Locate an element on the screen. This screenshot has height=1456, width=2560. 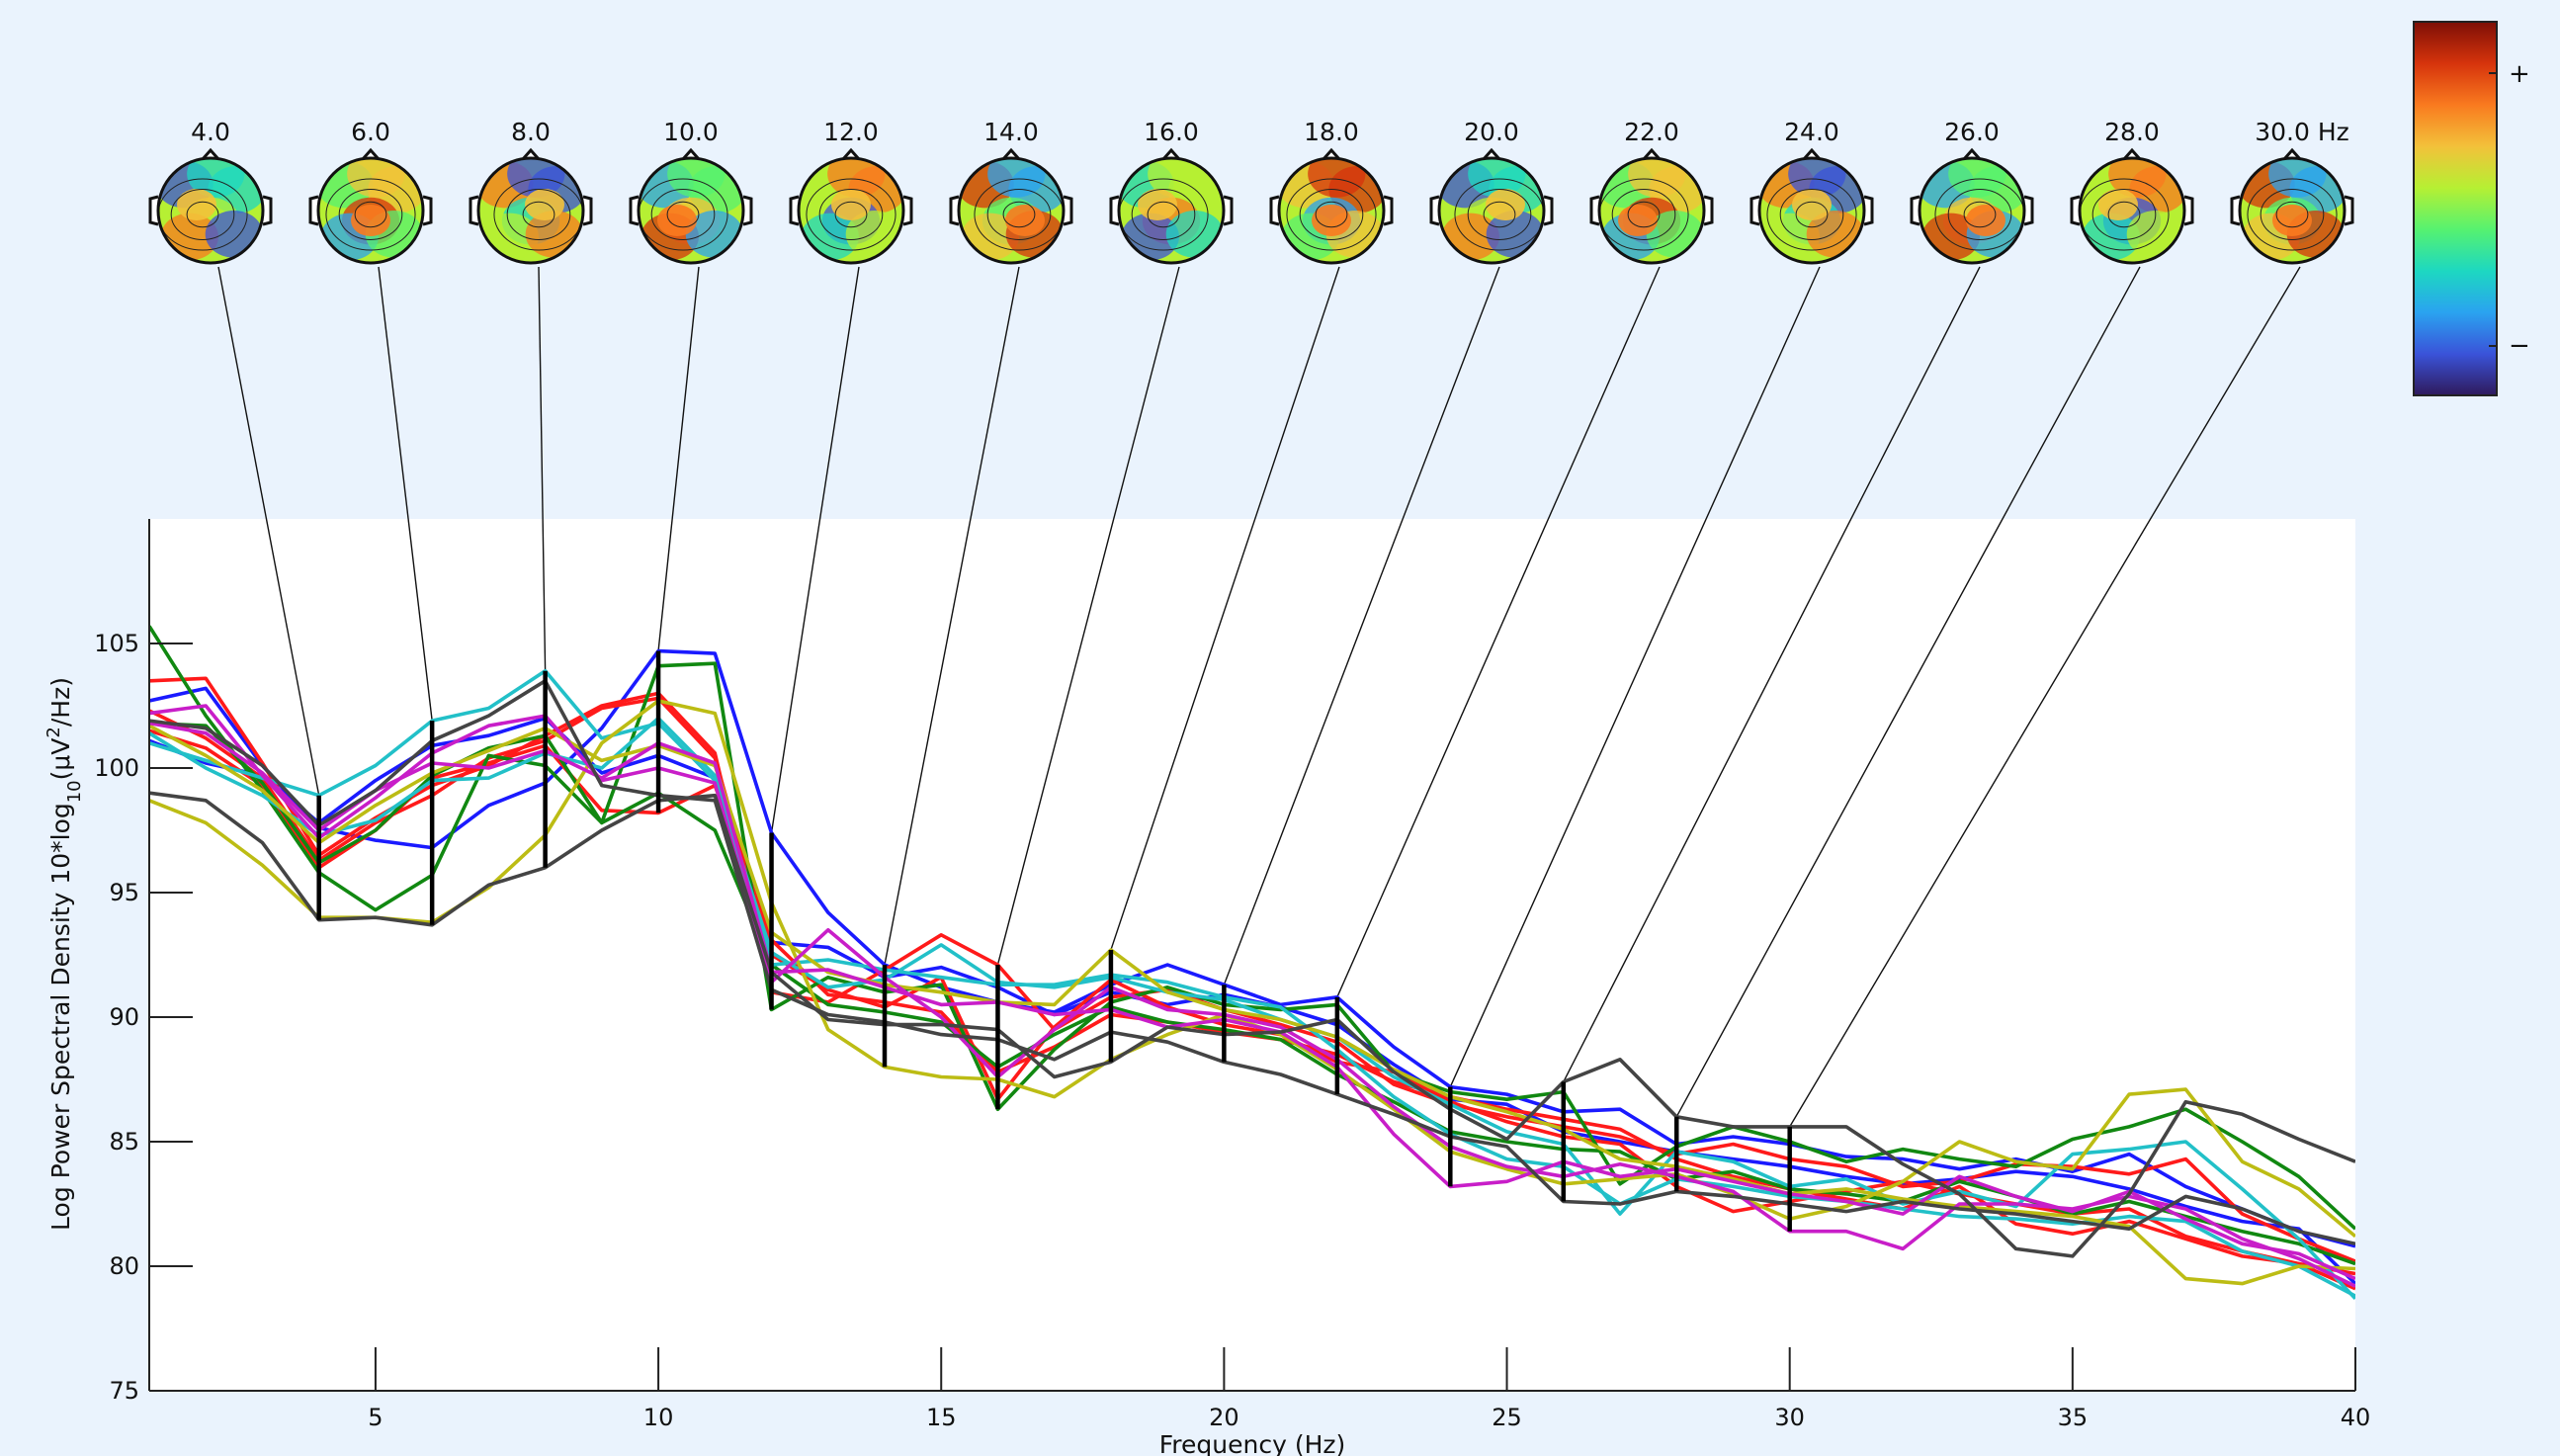
scalp-map-label: 30.0 Hz is located at coordinates (2302, 132).